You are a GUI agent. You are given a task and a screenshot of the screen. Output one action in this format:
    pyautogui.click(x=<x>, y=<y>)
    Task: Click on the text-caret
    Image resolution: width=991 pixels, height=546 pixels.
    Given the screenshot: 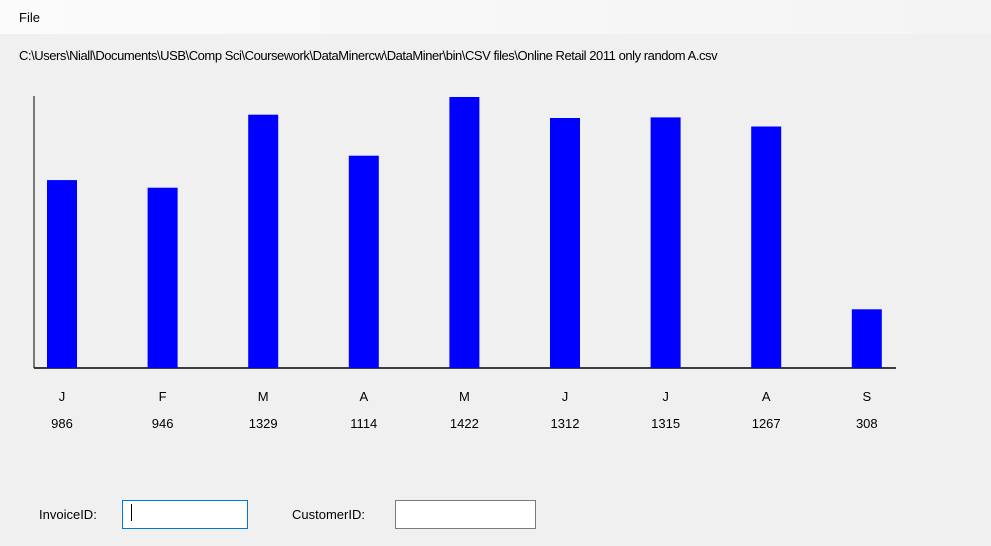 What is the action you would take?
    pyautogui.click(x=131, y=512)
    